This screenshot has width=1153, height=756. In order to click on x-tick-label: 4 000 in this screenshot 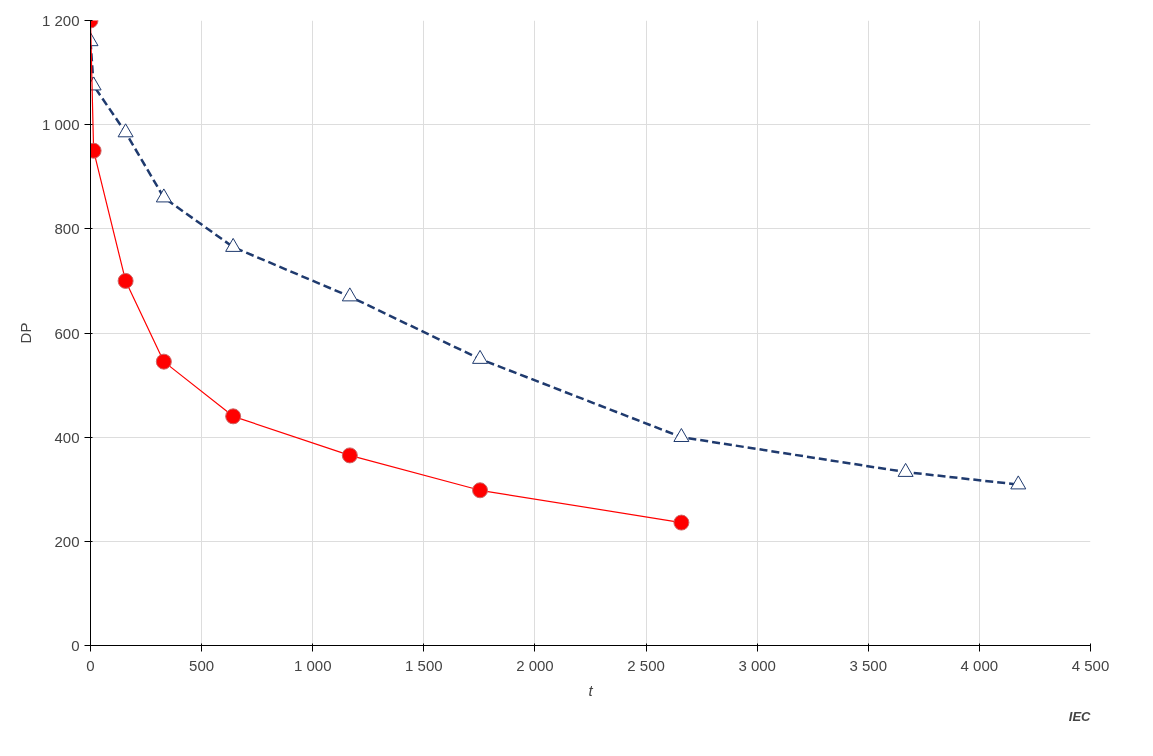, I will do `click(979, 665)`.